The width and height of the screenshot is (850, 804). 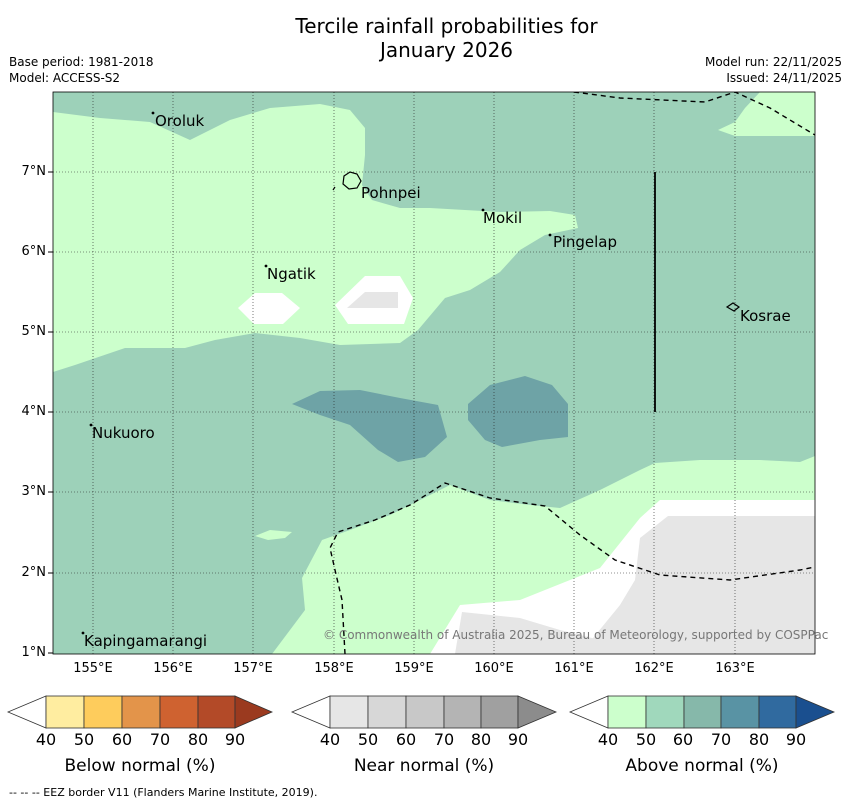 What do you see at coordinates (424, 712) in the screenshot?
I see `colorbar-near` at bounding box center [424, 712].